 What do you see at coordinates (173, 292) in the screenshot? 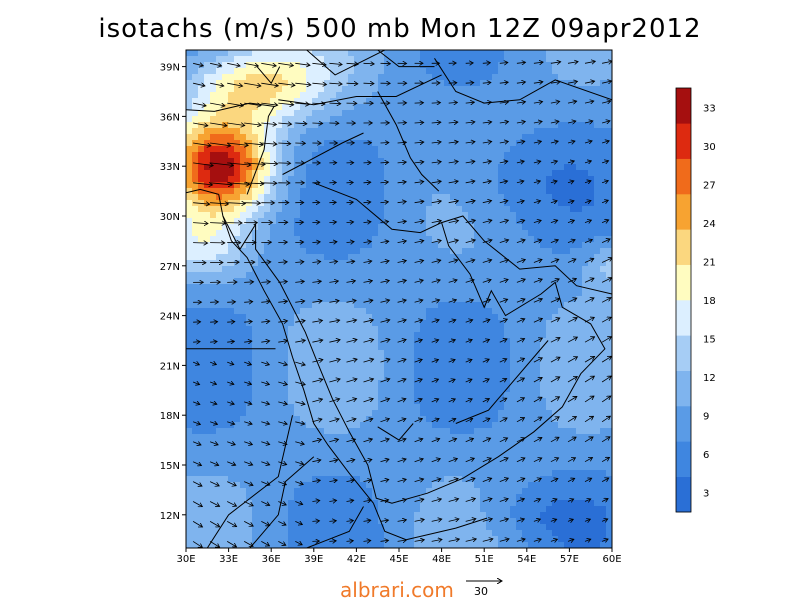
I see `latitude-ticks: 39N 36N 33N 30N 27N 24N 21N 18N 15N 12N` at bounding box center [173, 292].